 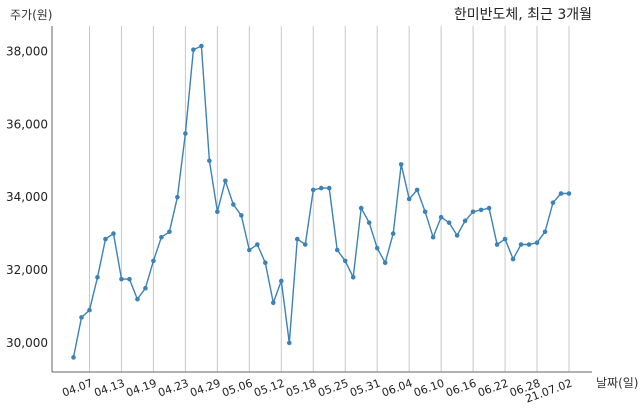 What do you see at coordinates (301, 388) in the screenshot?
I see `x-tick-label: 05.18` at bounding box center [301, 388].